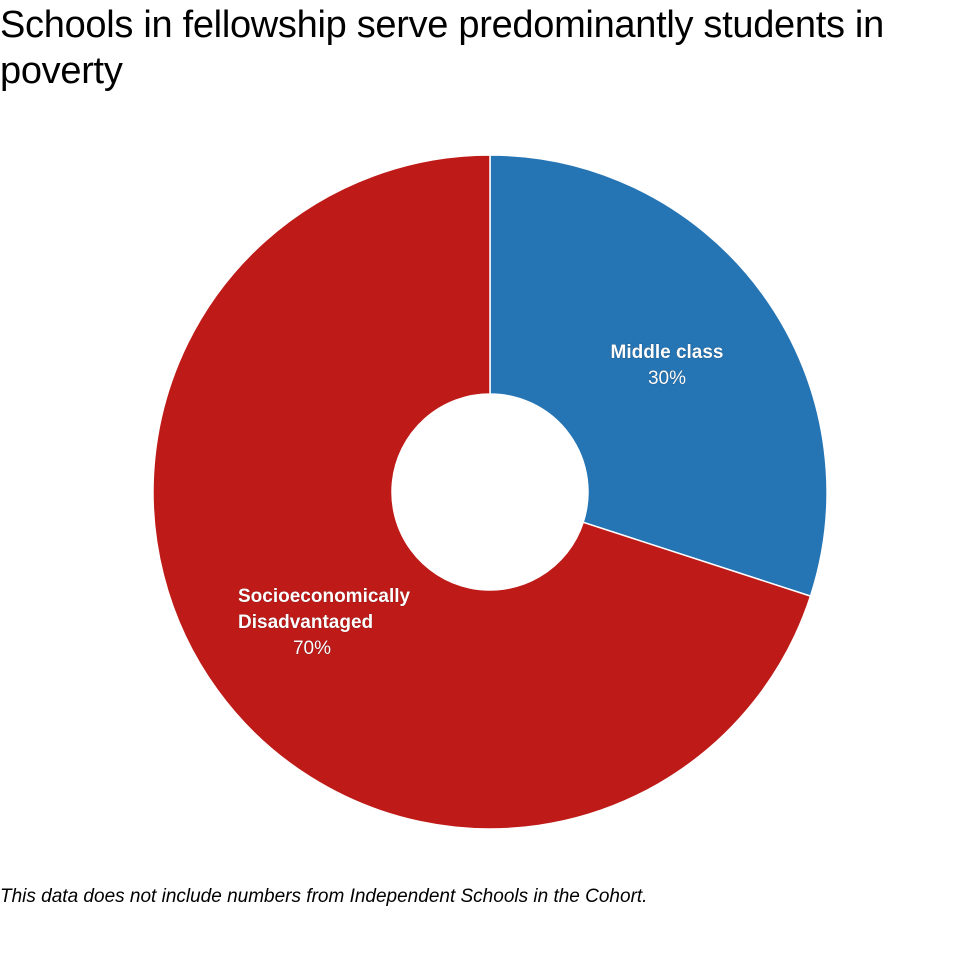 Image resolution: width=980 pixels, height=980 pixels. Describe the element at coordinates (324, 596) in the screenshot. I see `slice-label-1-line-0: Socioeconomically` at that location.